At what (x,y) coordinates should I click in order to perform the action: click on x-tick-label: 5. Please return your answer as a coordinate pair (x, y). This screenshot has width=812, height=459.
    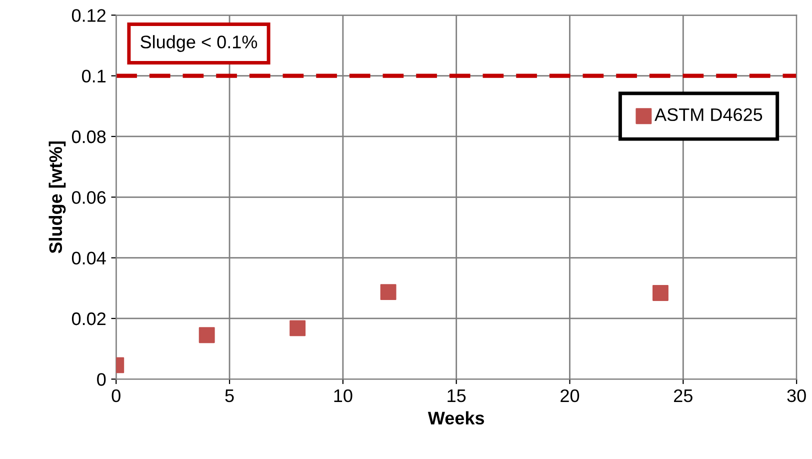
    Looking at the image, I should click on (229, 396).